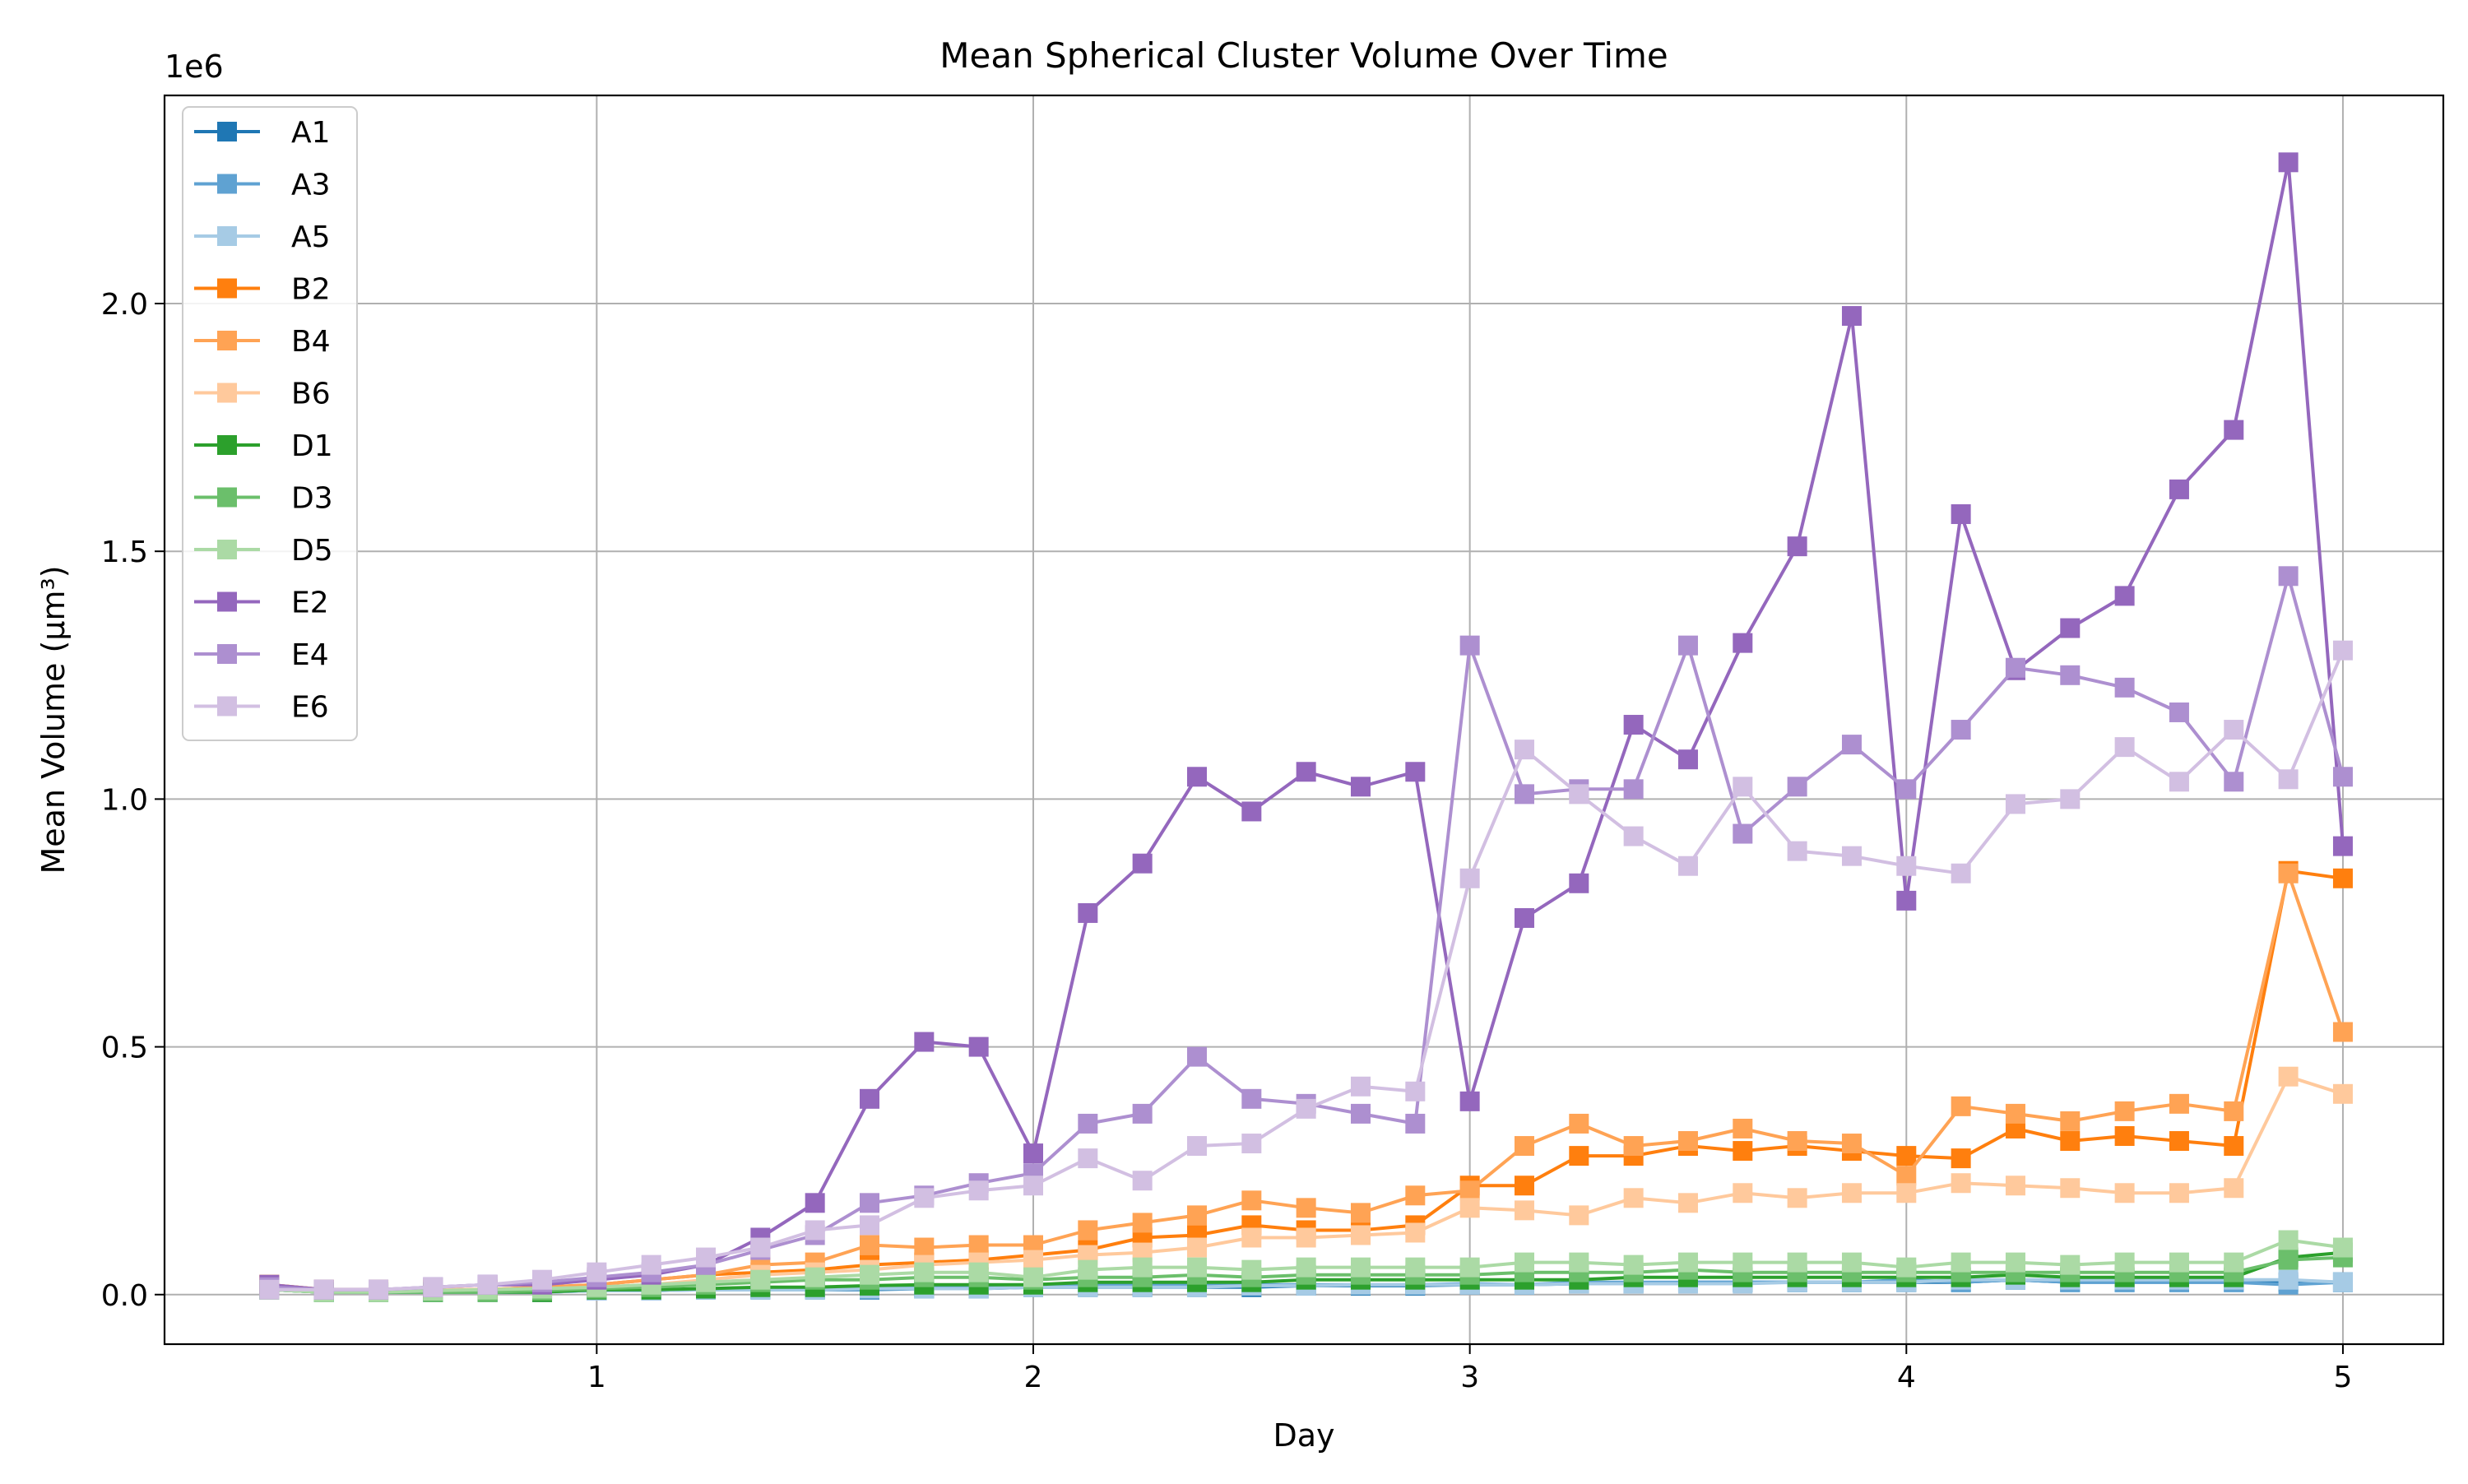  What do you see at coordinates (311, 342) in the screenshot?
I see `legend-label: B4` at bounding box center [311, 342].